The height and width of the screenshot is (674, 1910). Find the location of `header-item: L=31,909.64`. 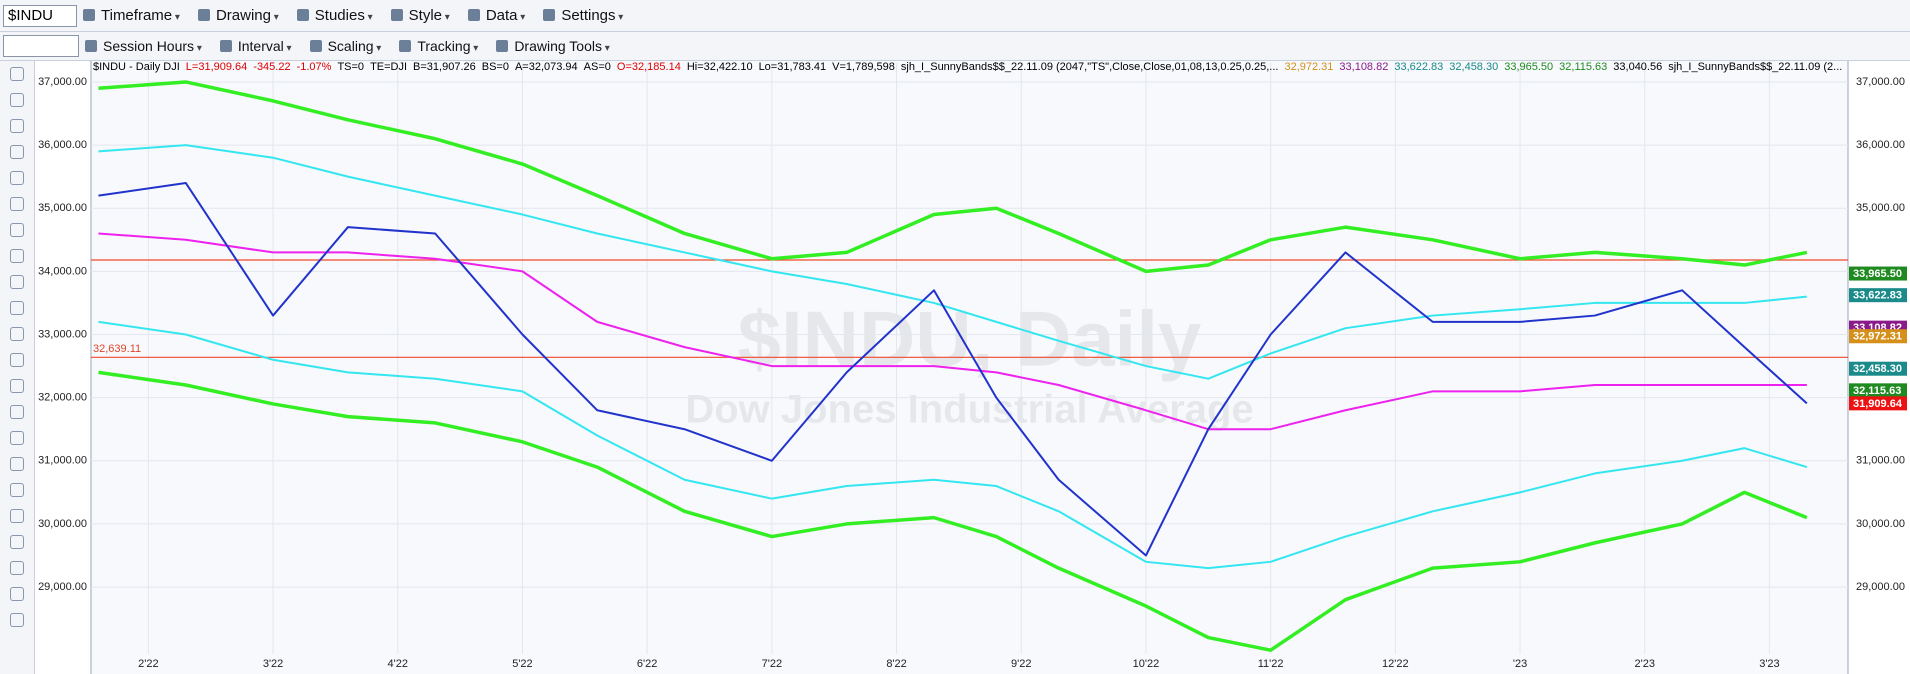

header-item: L=31,909.64 is located at coordinates (216, 67).